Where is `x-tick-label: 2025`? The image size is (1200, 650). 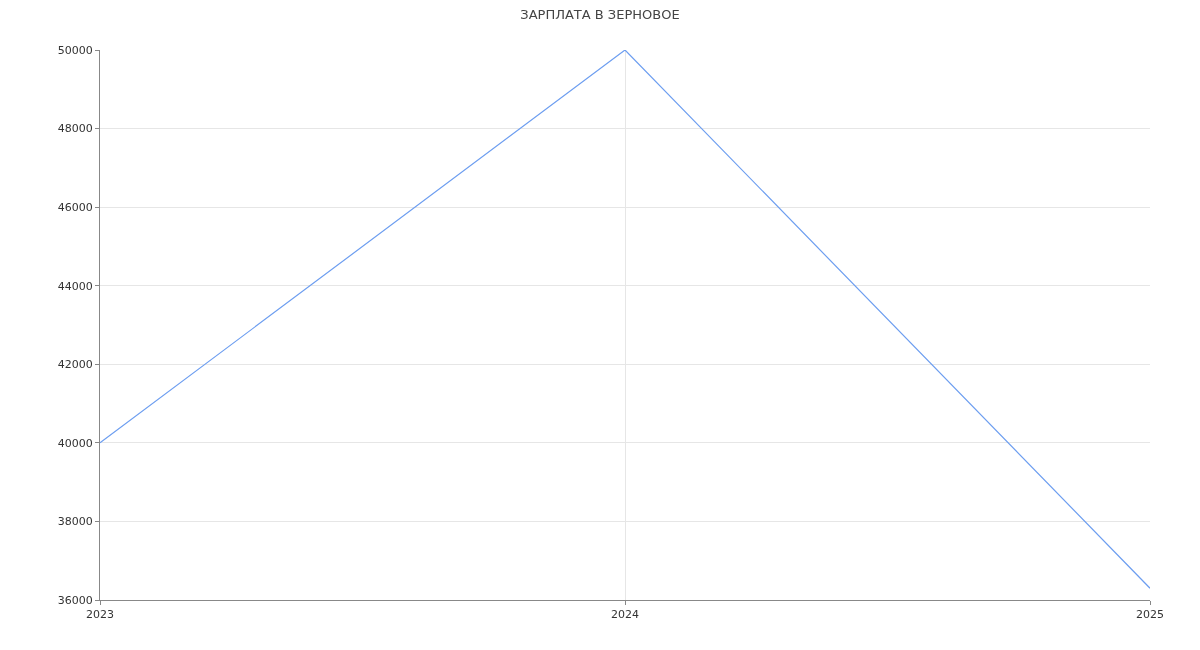
x-tick-label: 2025 is located at coordinates (1150, 615).